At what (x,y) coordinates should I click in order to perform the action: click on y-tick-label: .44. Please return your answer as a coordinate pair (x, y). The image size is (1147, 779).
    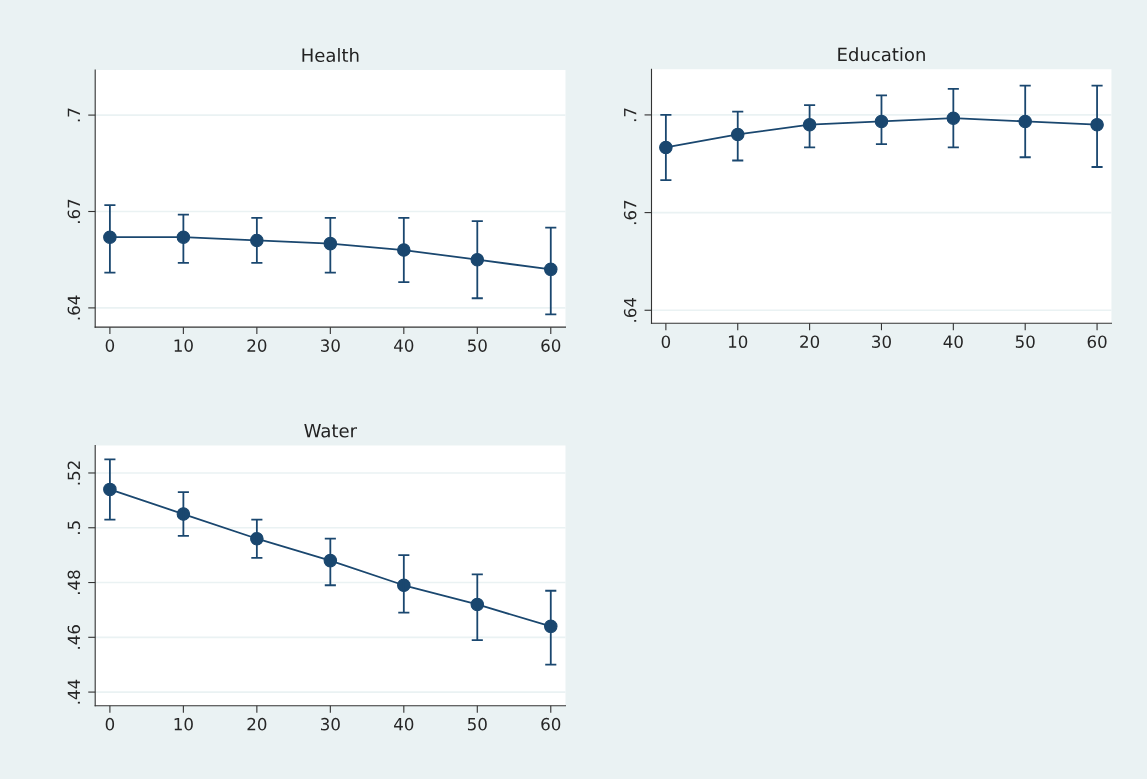
    Looking at the image, I should click on (73, 691).